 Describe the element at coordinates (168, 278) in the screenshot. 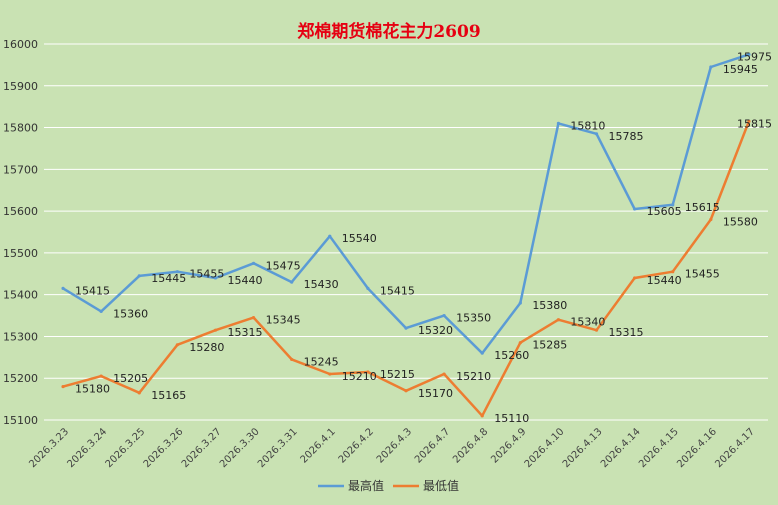

I see `data-label: 15445` at that location.